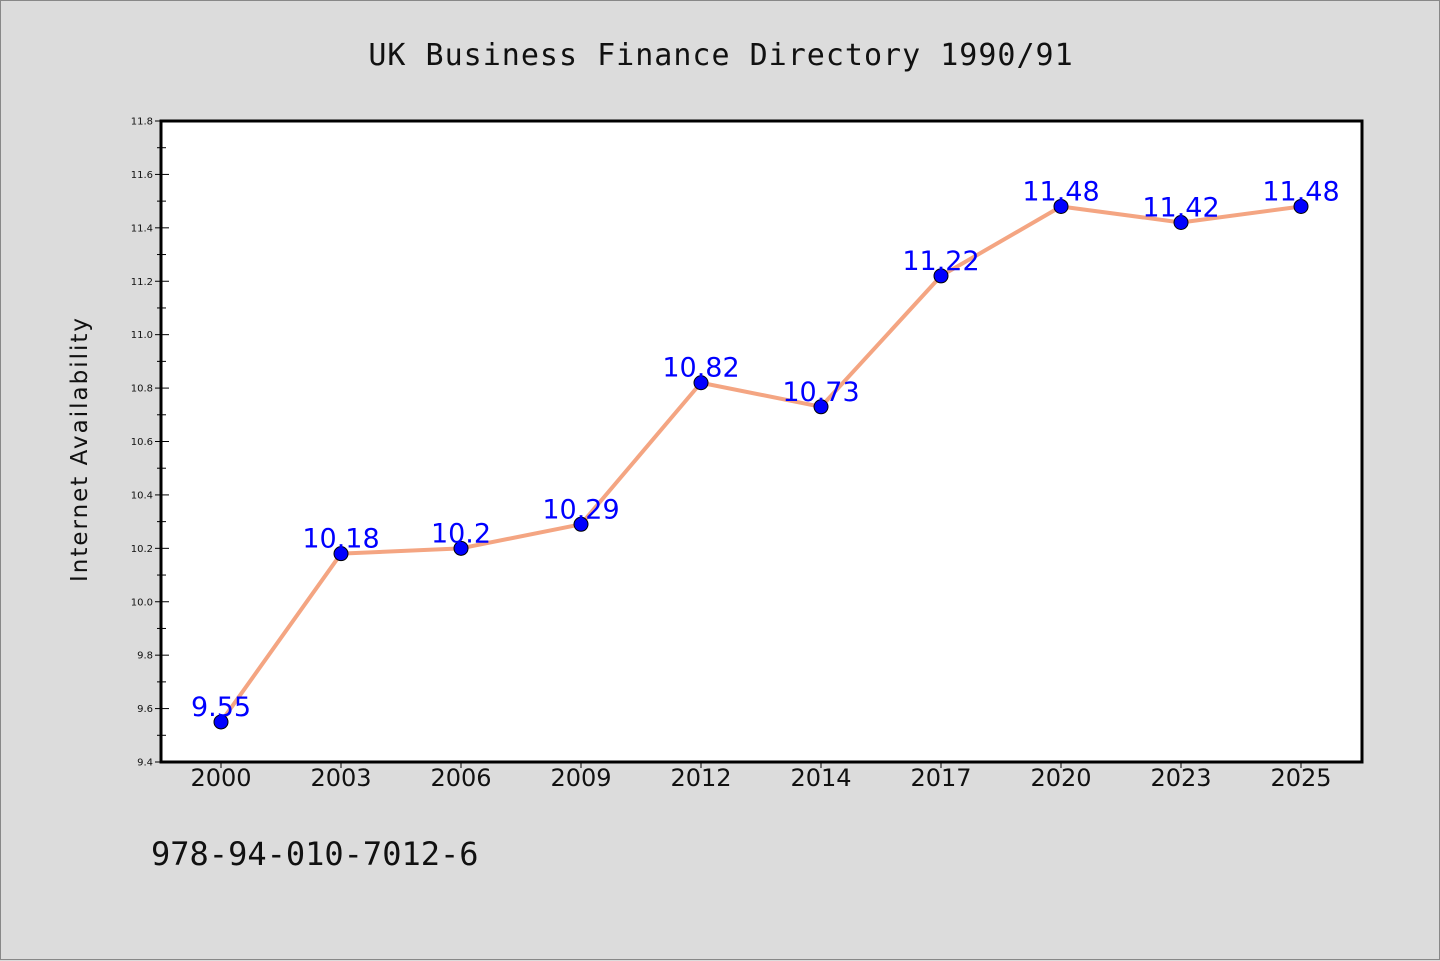 The width and height of the screenshot is (1440, 961). I want to click on data-label: 10.73, so click(820, 392).